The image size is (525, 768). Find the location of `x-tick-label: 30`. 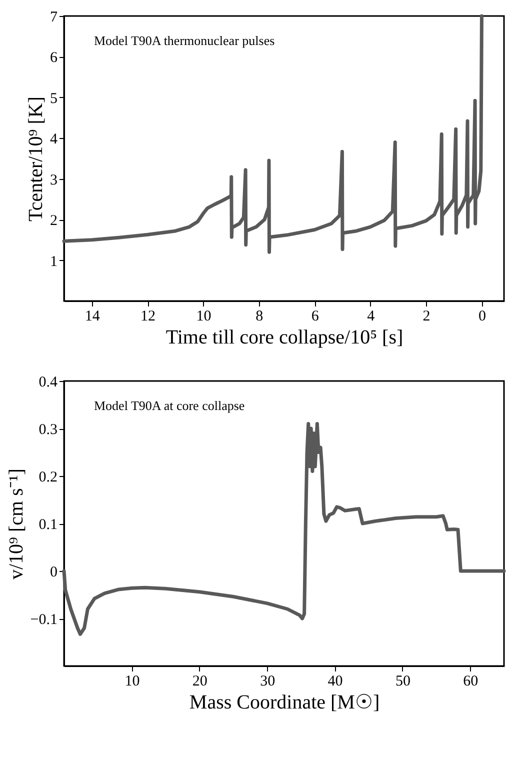

x-tick-label: 30 is located at coordinates (268, 682).